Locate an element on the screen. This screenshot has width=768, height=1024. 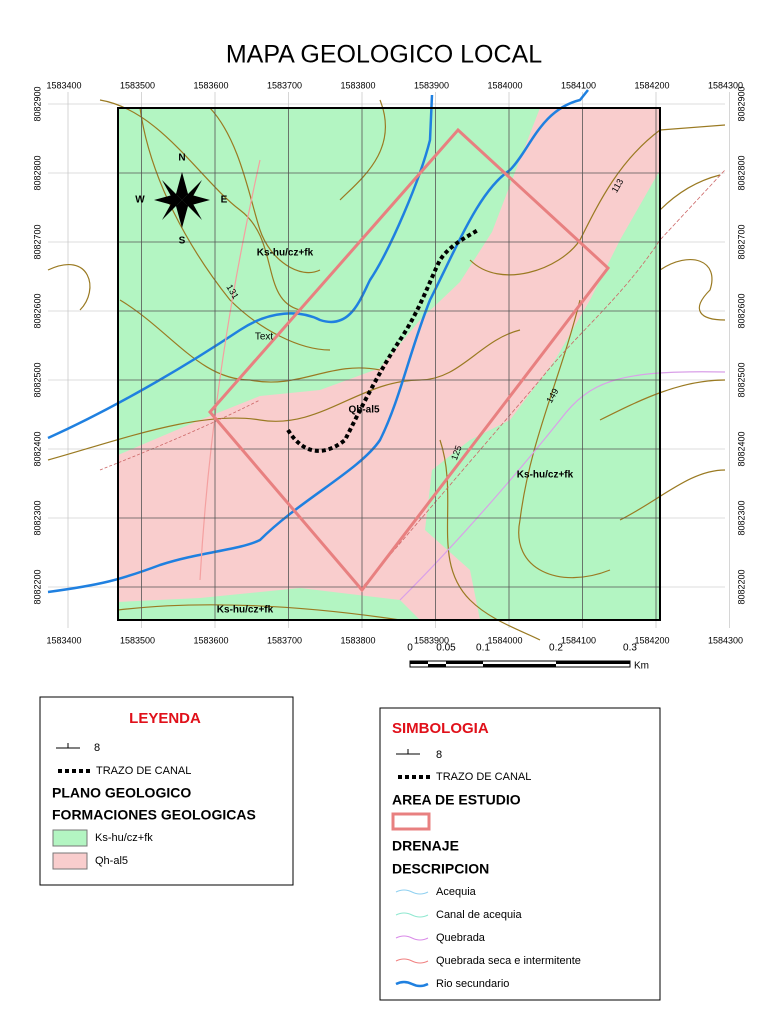
acequia is located at coordinates (562, 486).